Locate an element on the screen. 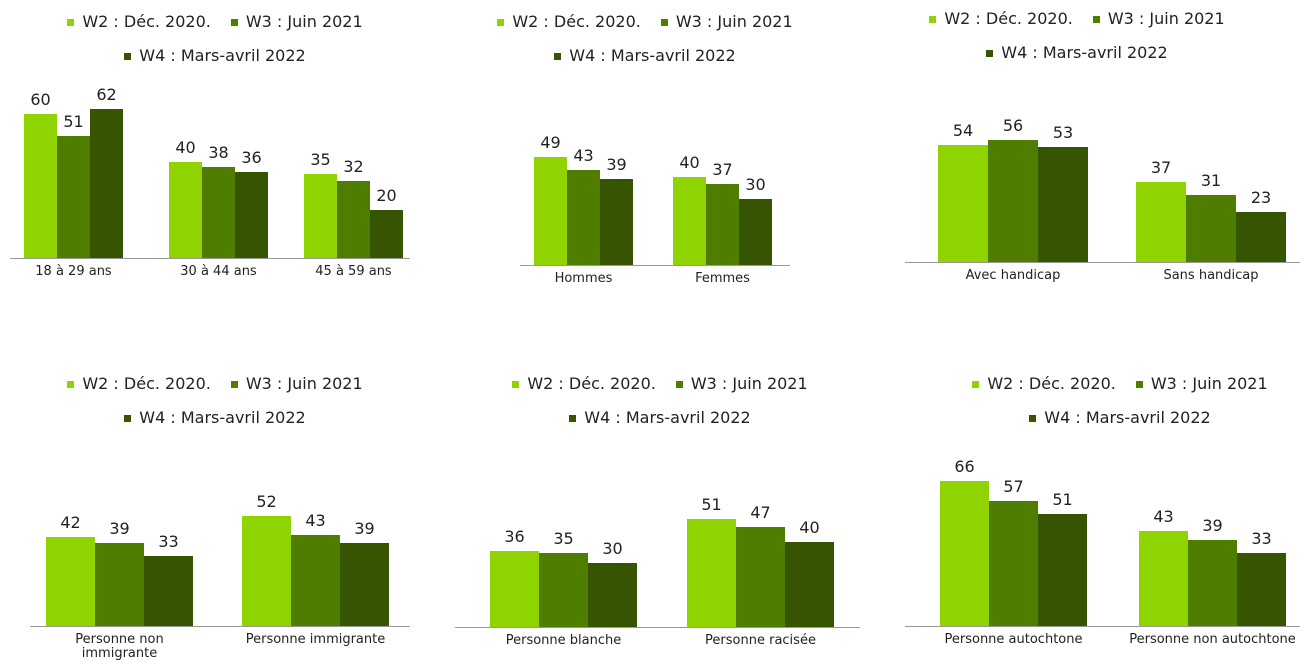  value-label: 62 is located at coordinates (106, 95).